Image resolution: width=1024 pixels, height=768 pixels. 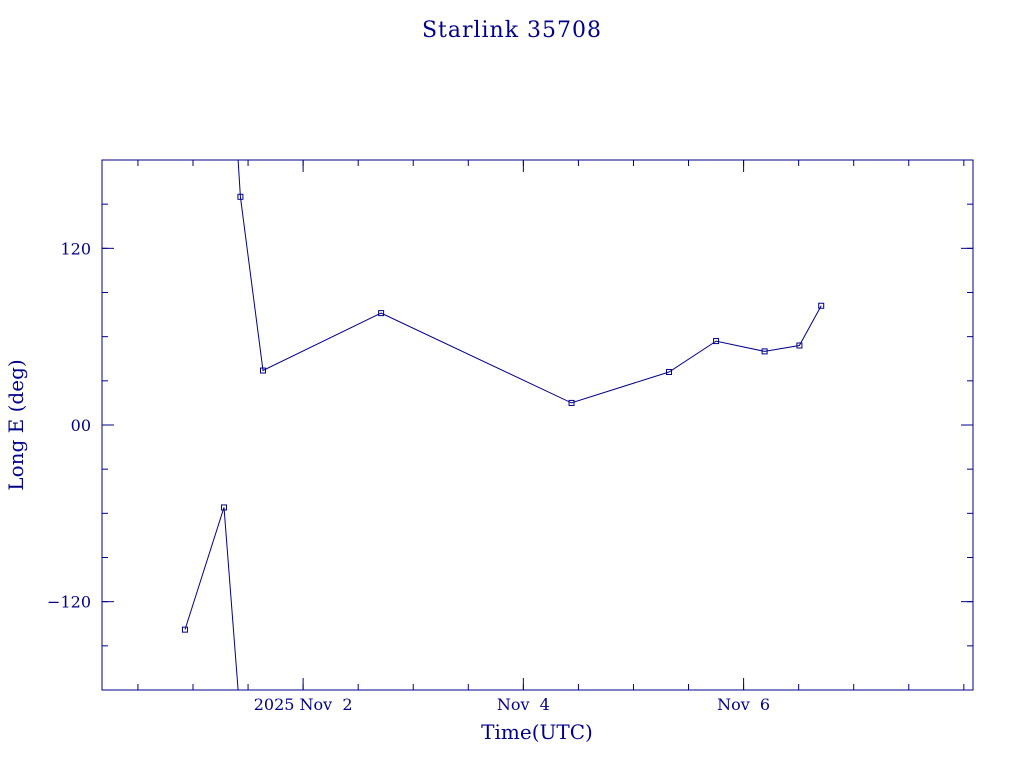 What do you see at coordinates (537, 732) in the screenshot?
I see `x-axis-label: Time(UTC)` at bounding box center [537, 732].